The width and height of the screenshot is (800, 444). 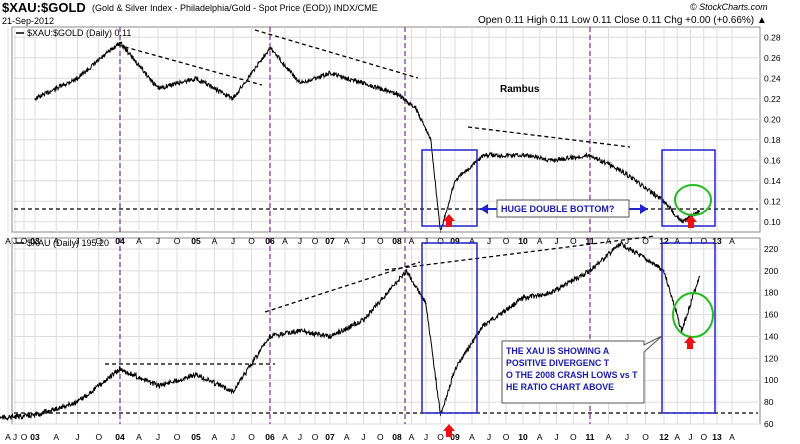 I want to click on y-tick-label: 0.14, so click(x=772, y=181).